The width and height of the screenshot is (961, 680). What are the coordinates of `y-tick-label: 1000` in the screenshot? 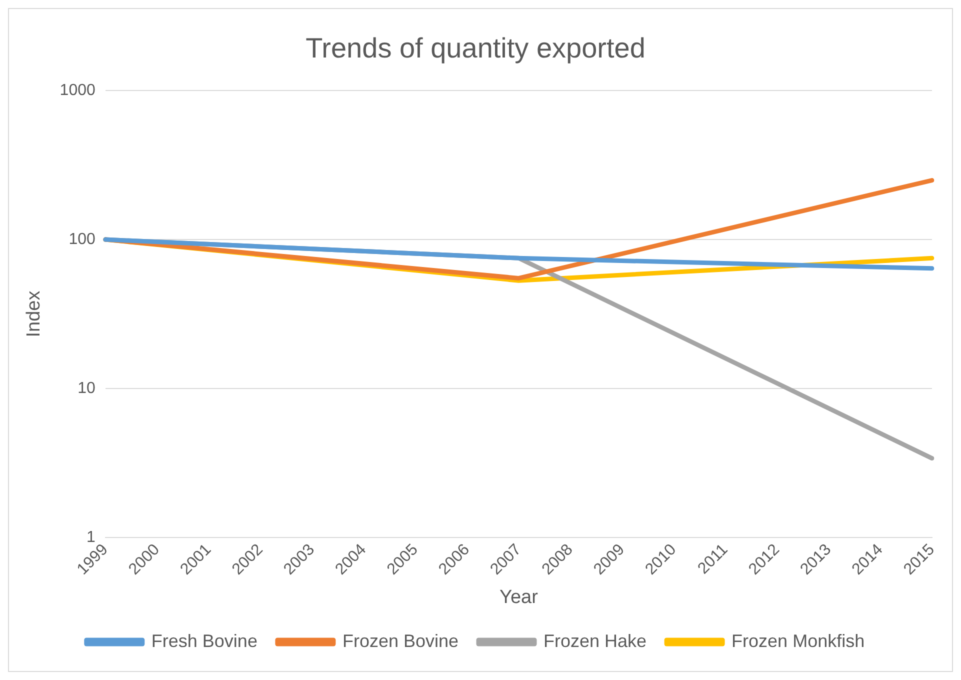 It's located at (78, 91).